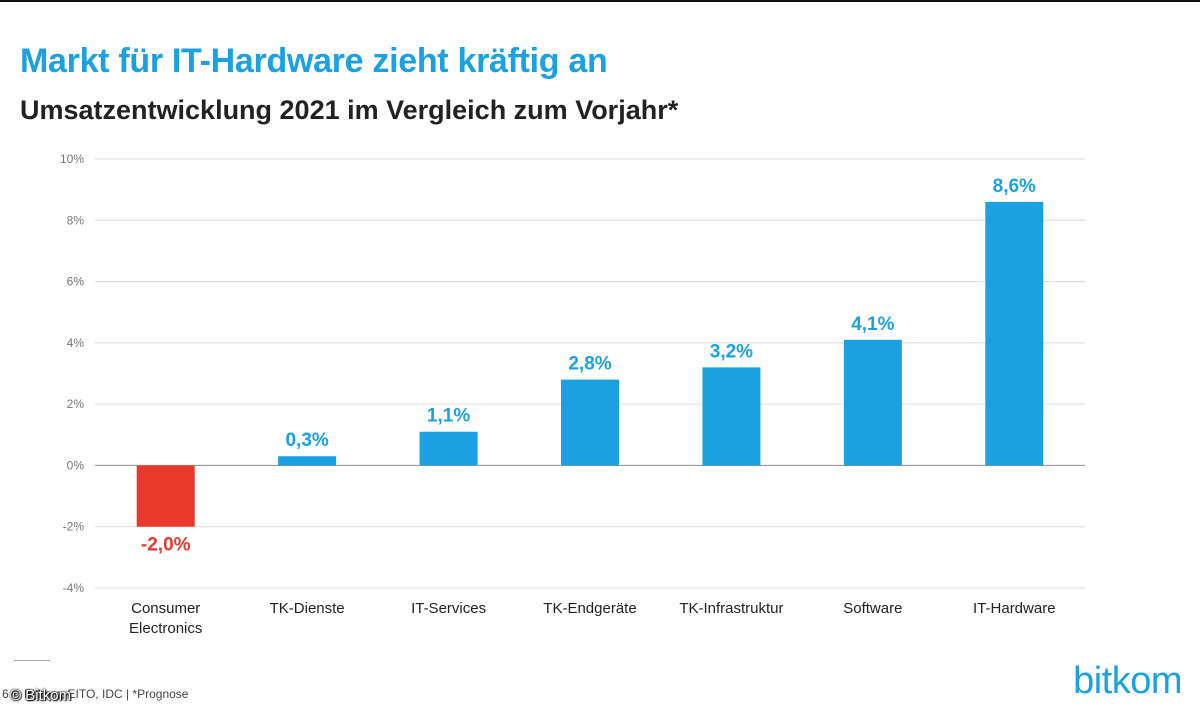 The height and width of the screenshot is (720, 1200). Describe the element at coordinates (74, 588) in the screenshot. I see `y-tick-label: -4%` at that location.